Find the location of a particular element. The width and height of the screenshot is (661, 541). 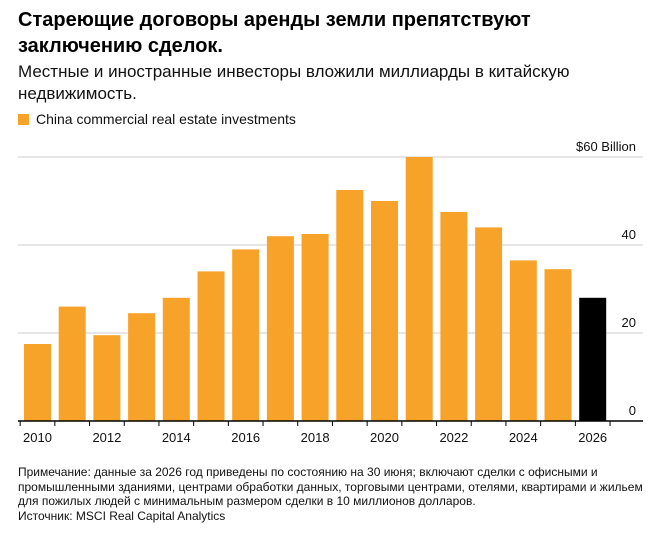

legend-swatch is located at coordinates (23, 119).